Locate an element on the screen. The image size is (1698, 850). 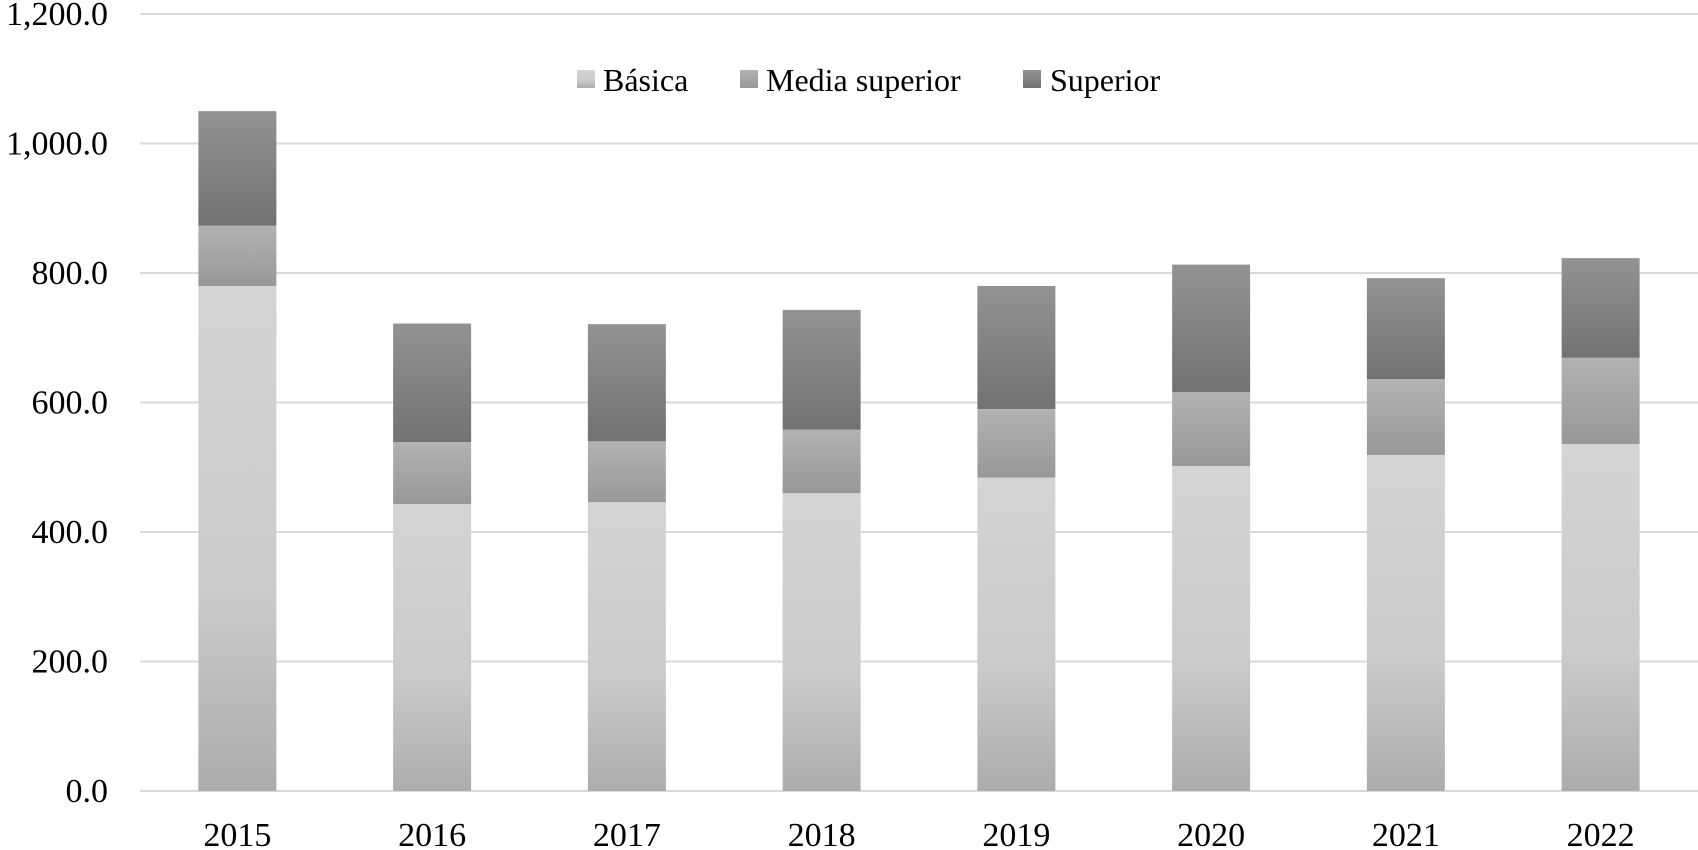
x-tick-label: 2019 is located at coordinates (1016, 833).